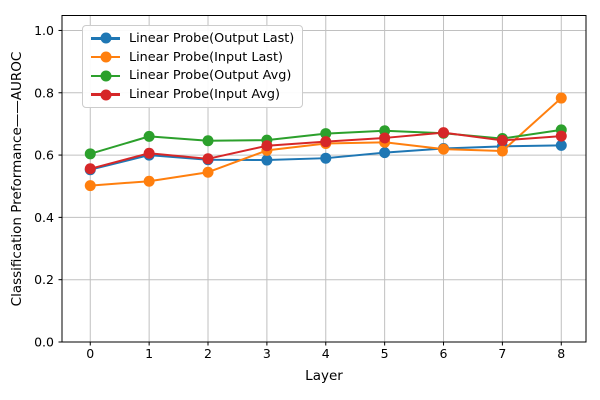  I want to click on legend-marker-output-last, so click(105, 38).